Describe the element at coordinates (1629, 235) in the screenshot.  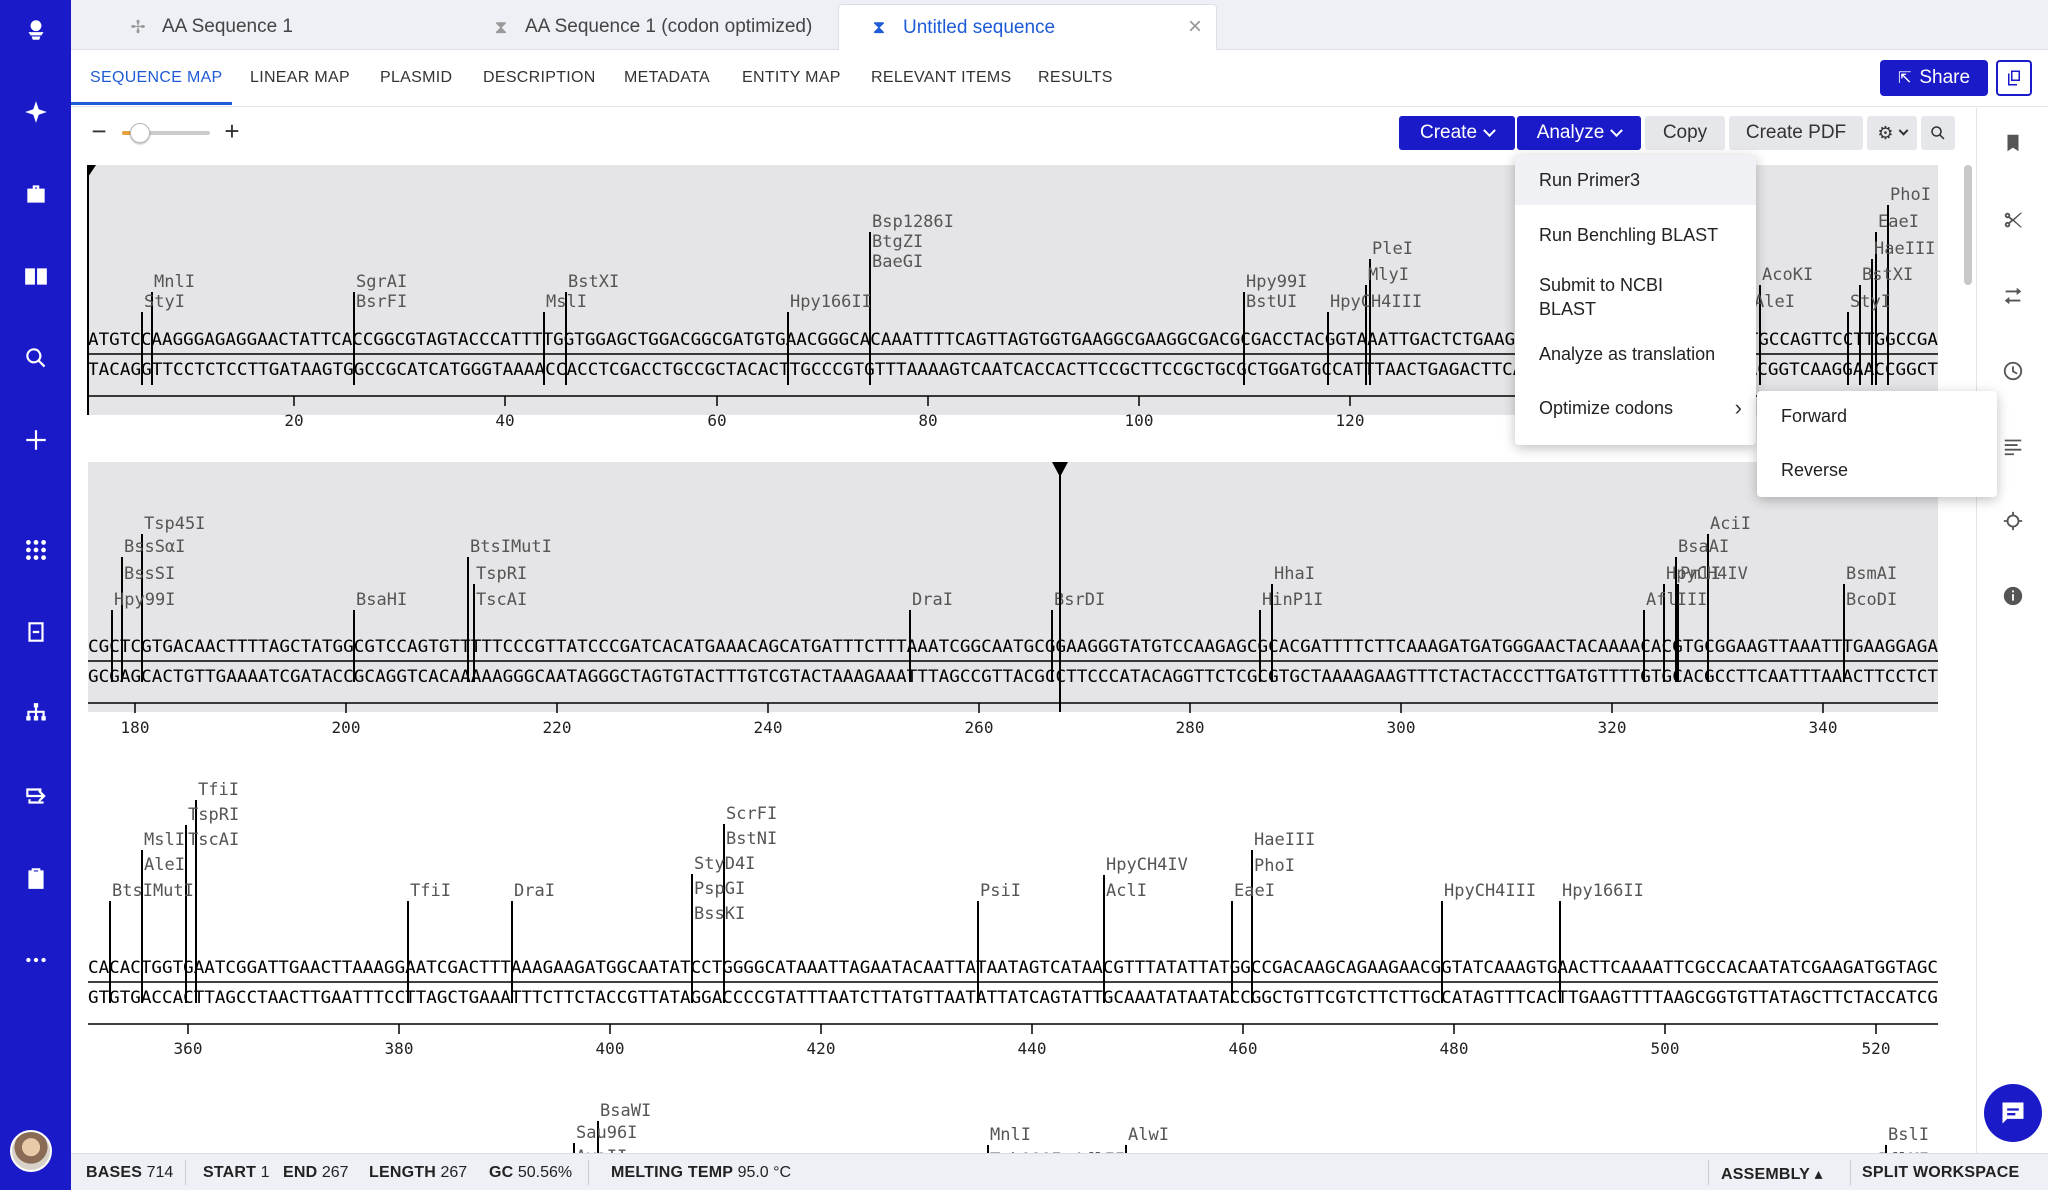
I see `menu-item-run-benchling-blast: Run Benchling BLAST` at that location.